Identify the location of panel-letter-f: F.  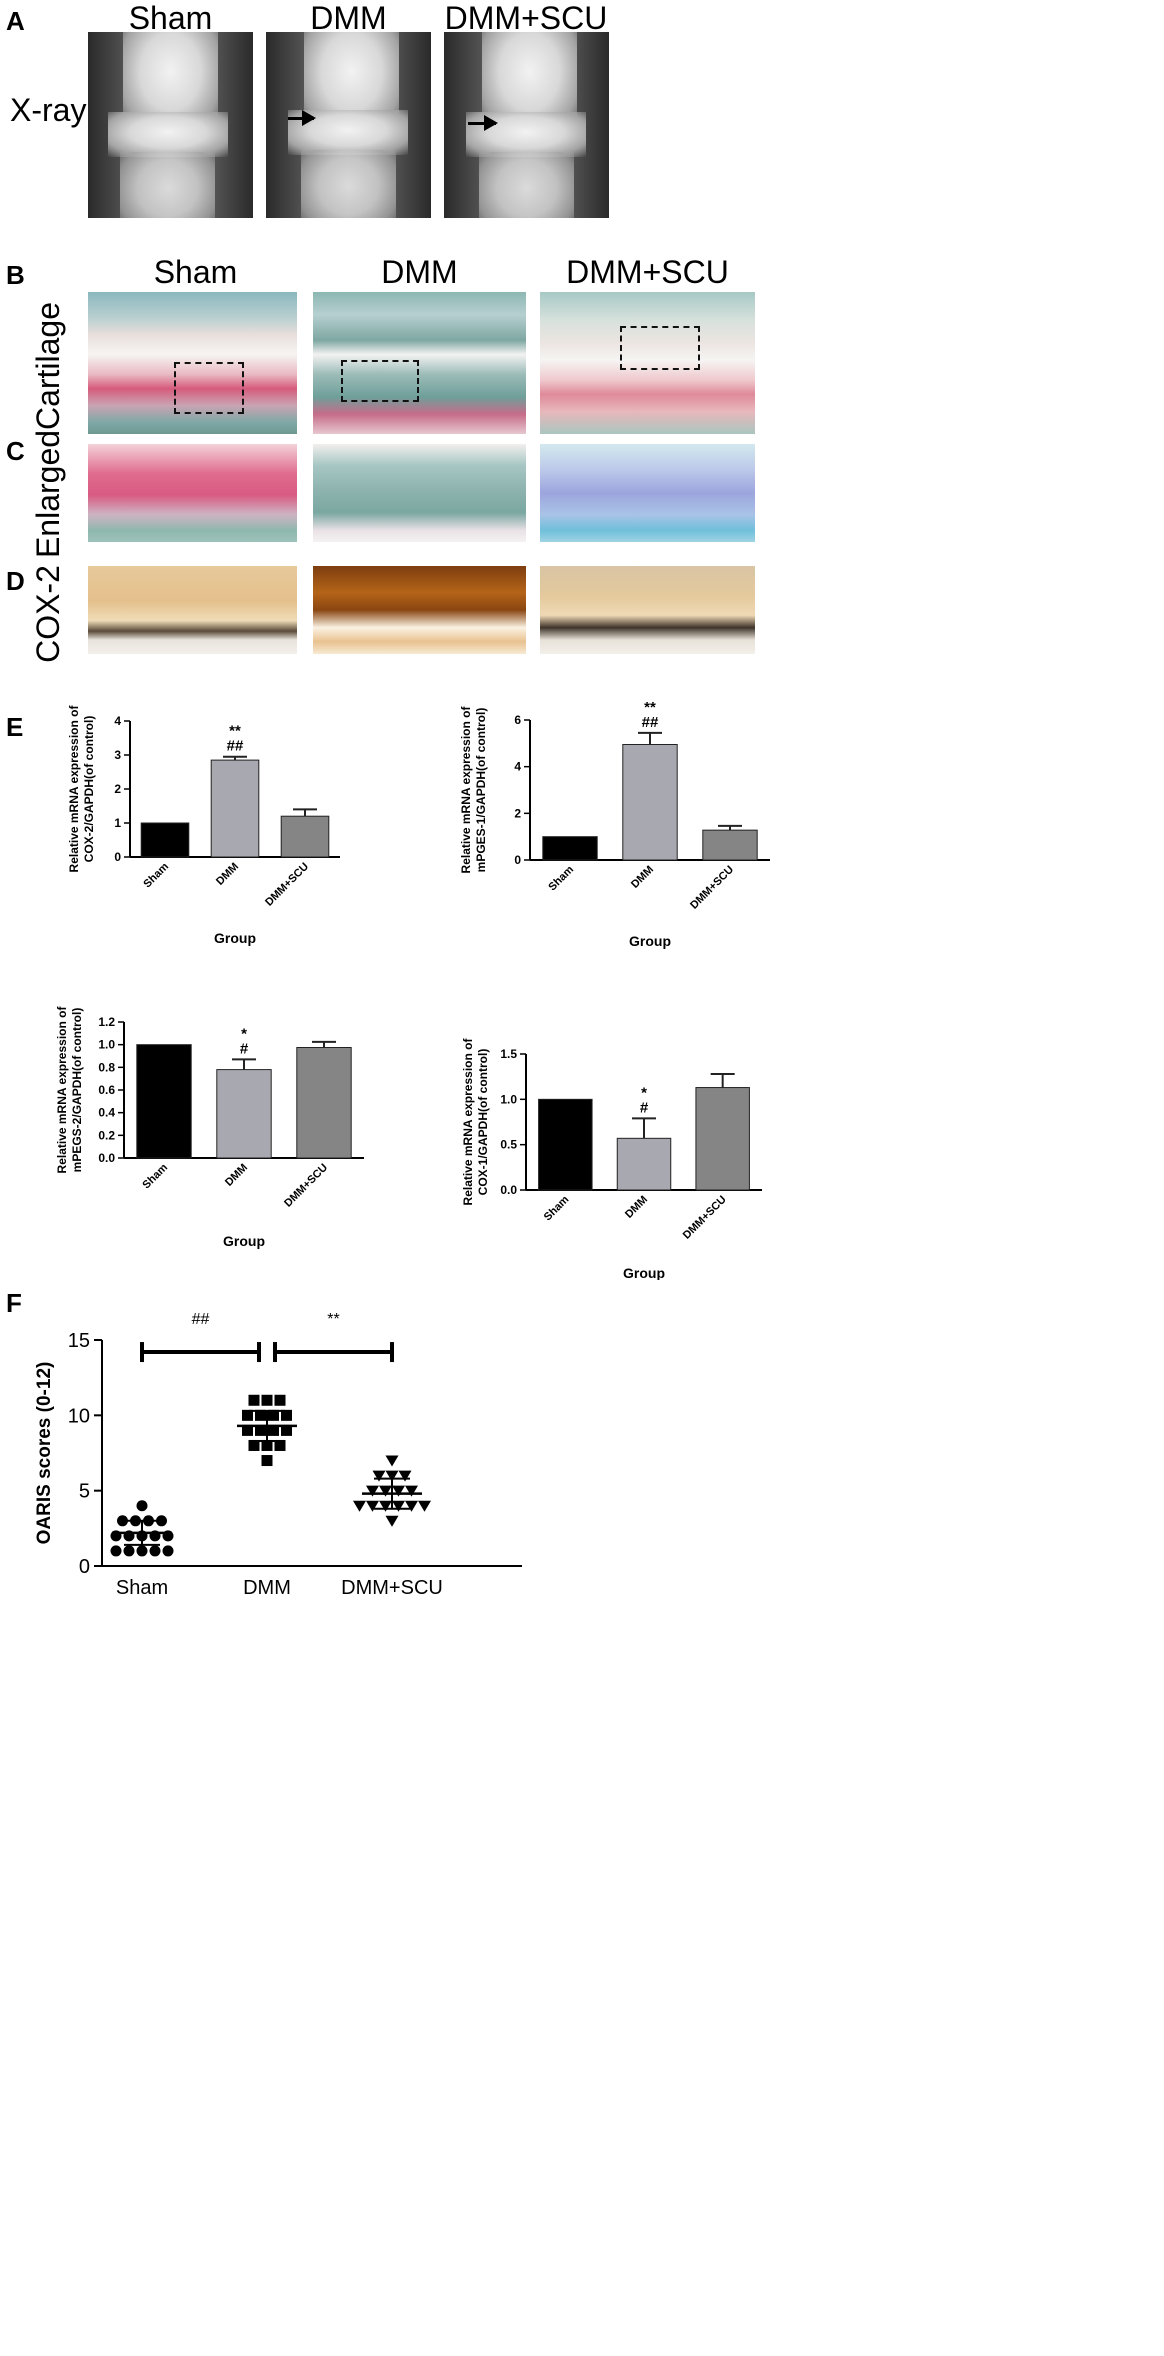
(14, 1303).